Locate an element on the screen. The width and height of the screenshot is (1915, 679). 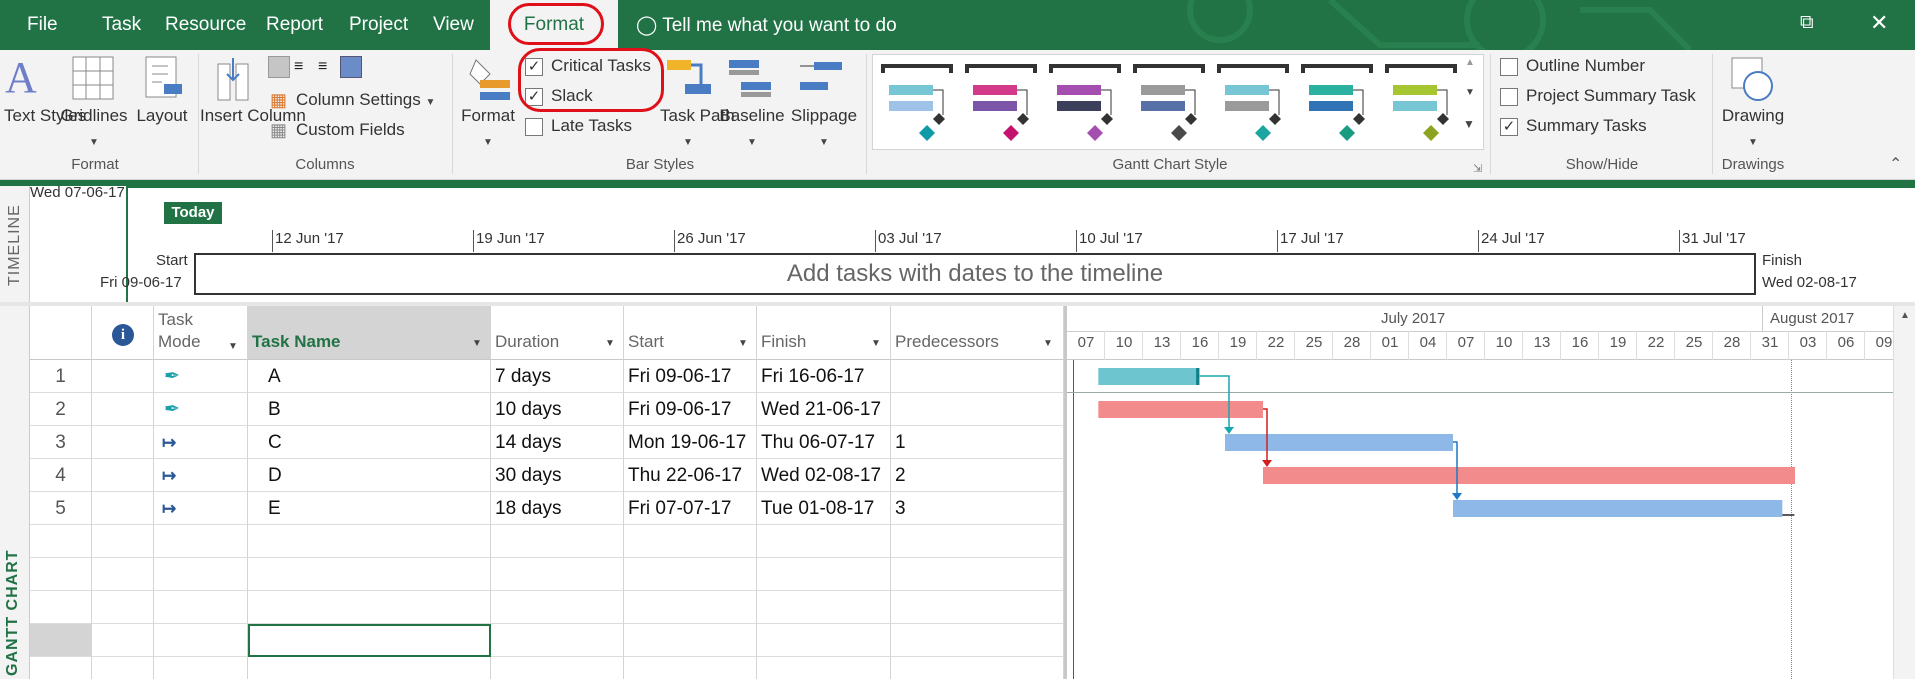
close-icon: ✕ is located at coordinates (1879, 22).